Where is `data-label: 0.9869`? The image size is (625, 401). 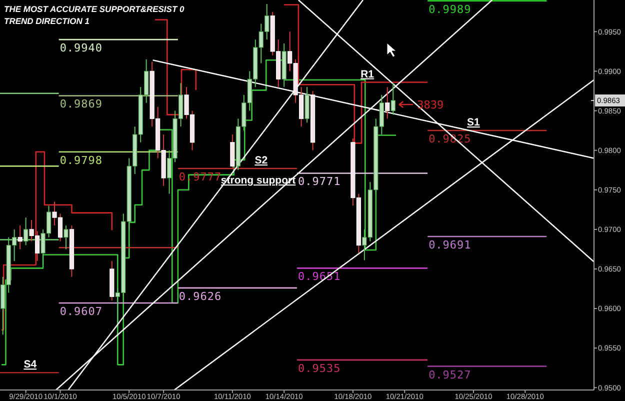
data-label: 0.9869 is located at coordinates (81, 104).